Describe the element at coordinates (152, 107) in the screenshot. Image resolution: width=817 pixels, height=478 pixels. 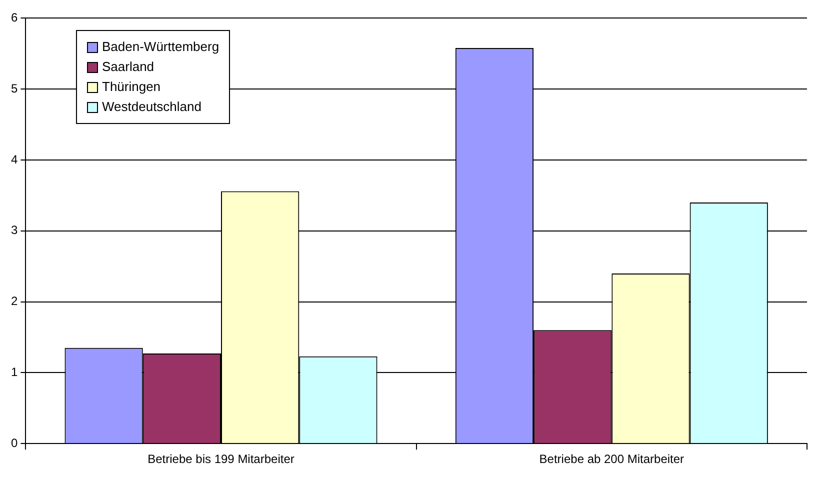
I see `legend-label: Westdeutschland` at that location.